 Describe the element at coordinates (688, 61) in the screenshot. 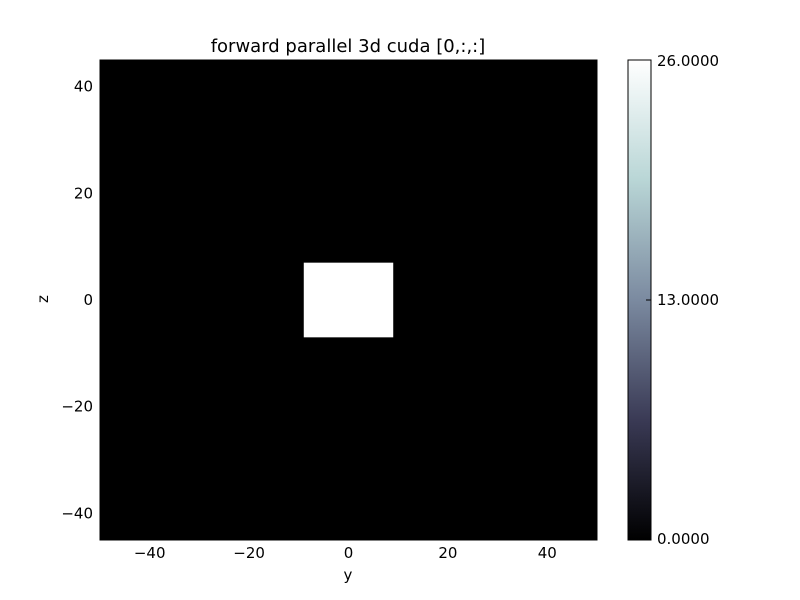

I see `colorbar-tick-label: 26.0000` at that location.